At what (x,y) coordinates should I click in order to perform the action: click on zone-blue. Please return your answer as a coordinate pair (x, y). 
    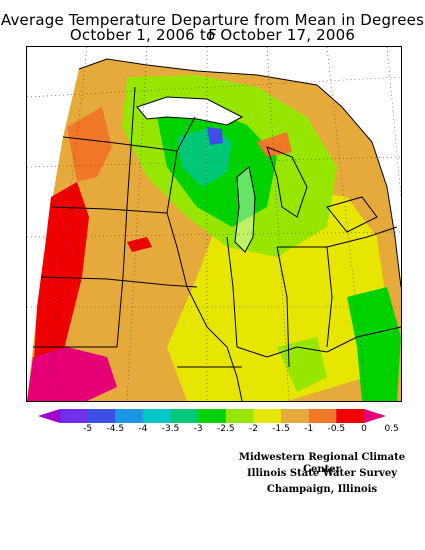
    Looking at the image, I should click on (215, 136).